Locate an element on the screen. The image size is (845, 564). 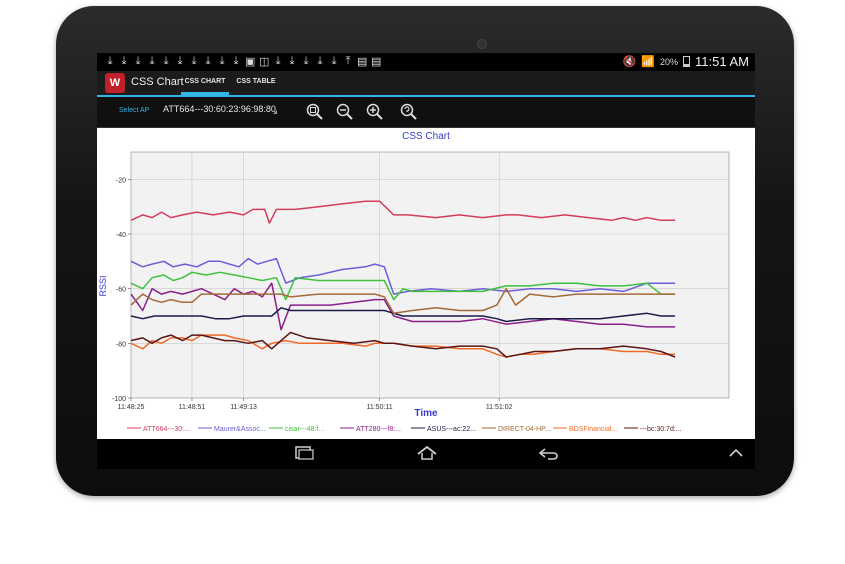
toolbar: Select AP ATT664---30:60:23:96:98:80 is located at coordinates (426, 112).